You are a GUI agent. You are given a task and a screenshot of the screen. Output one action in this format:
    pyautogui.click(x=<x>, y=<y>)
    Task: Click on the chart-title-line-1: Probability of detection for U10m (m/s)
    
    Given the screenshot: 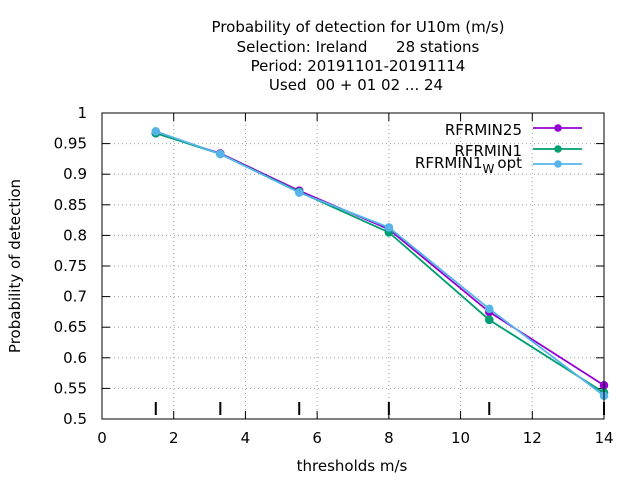 What is the action you would take?
    pyautogui.click(x=358, y=27)
    